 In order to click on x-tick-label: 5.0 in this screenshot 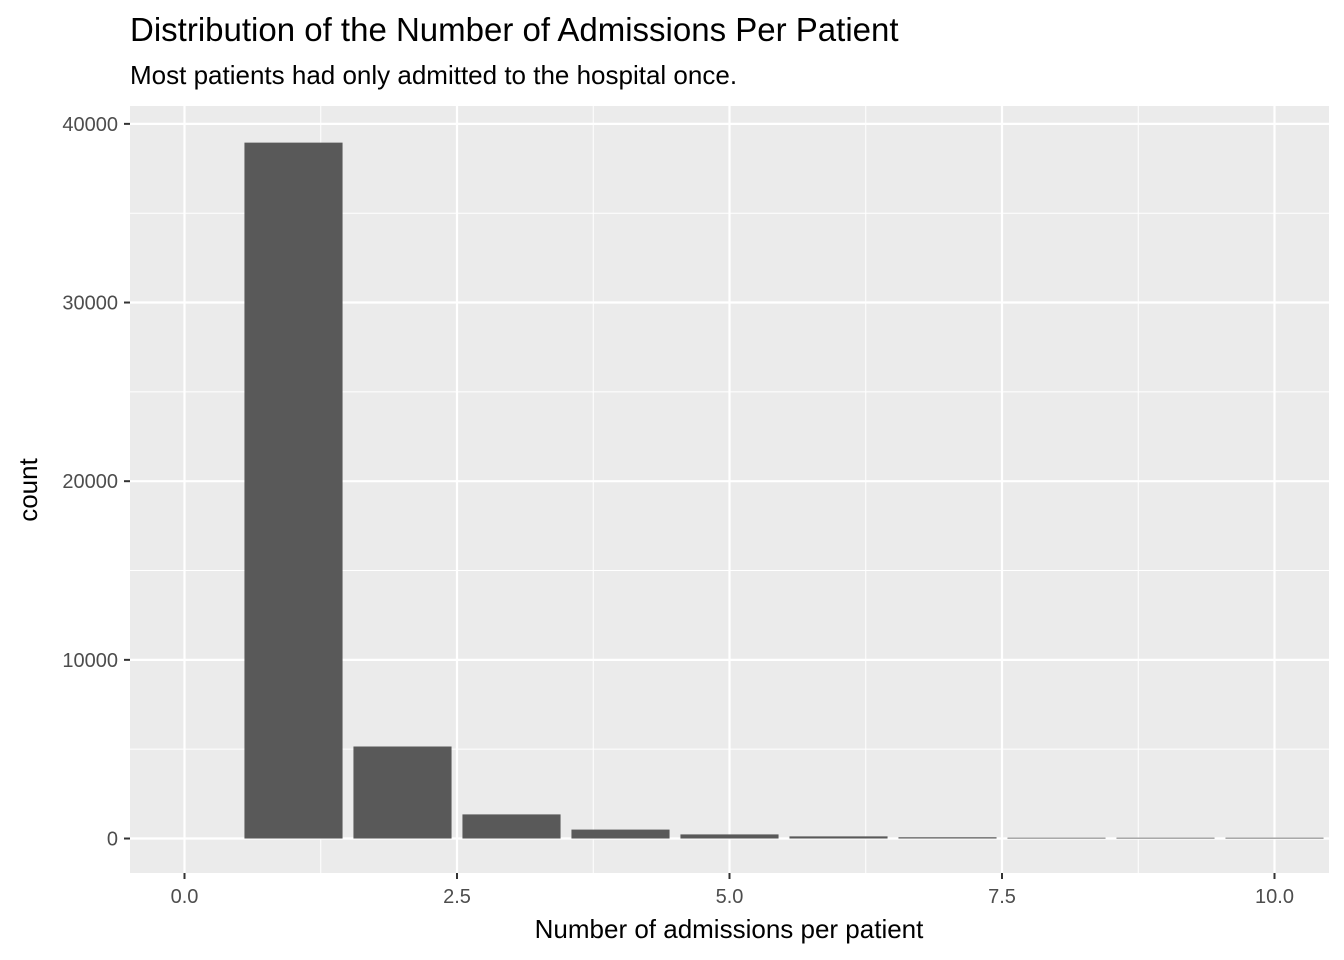, I will do `click(730, 897)`.